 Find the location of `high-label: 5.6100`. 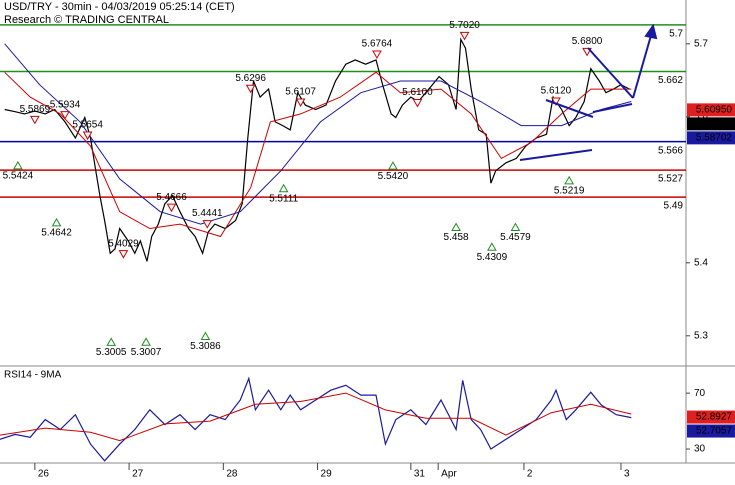

high-label: 5.6100 is located at coordinates (417, 92).